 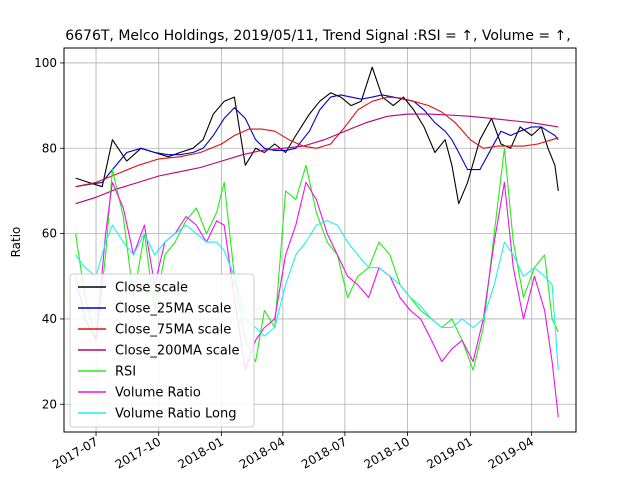 I want to click on legend-box, so click(x=162, y=350).